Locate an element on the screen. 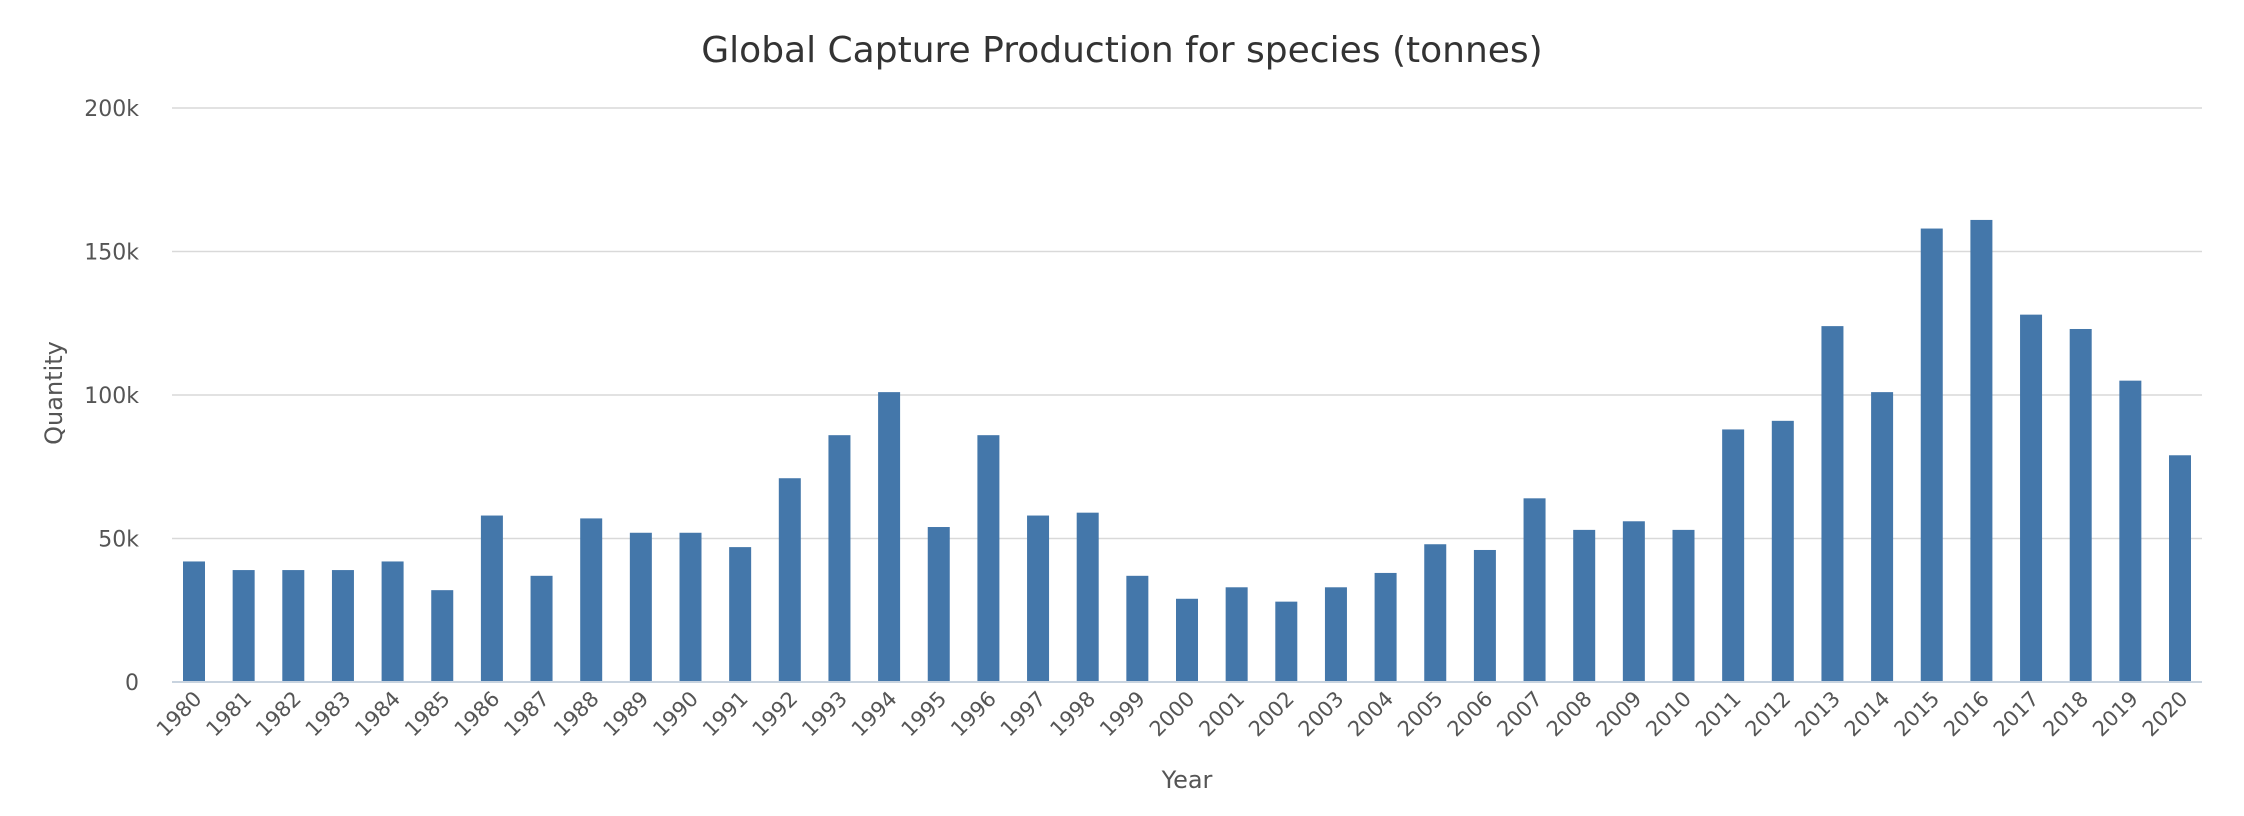 The width and height of the screenshot is (2244, 816). bar-1986 is located at coordinates (491, 598).